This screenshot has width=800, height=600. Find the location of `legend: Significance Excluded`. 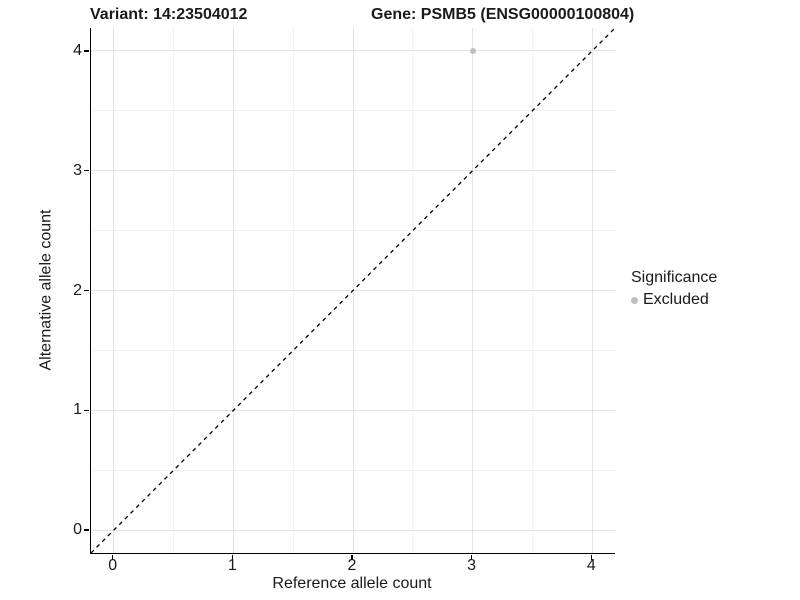

legend: Significance Excluded is located at coordinates (674, 289).